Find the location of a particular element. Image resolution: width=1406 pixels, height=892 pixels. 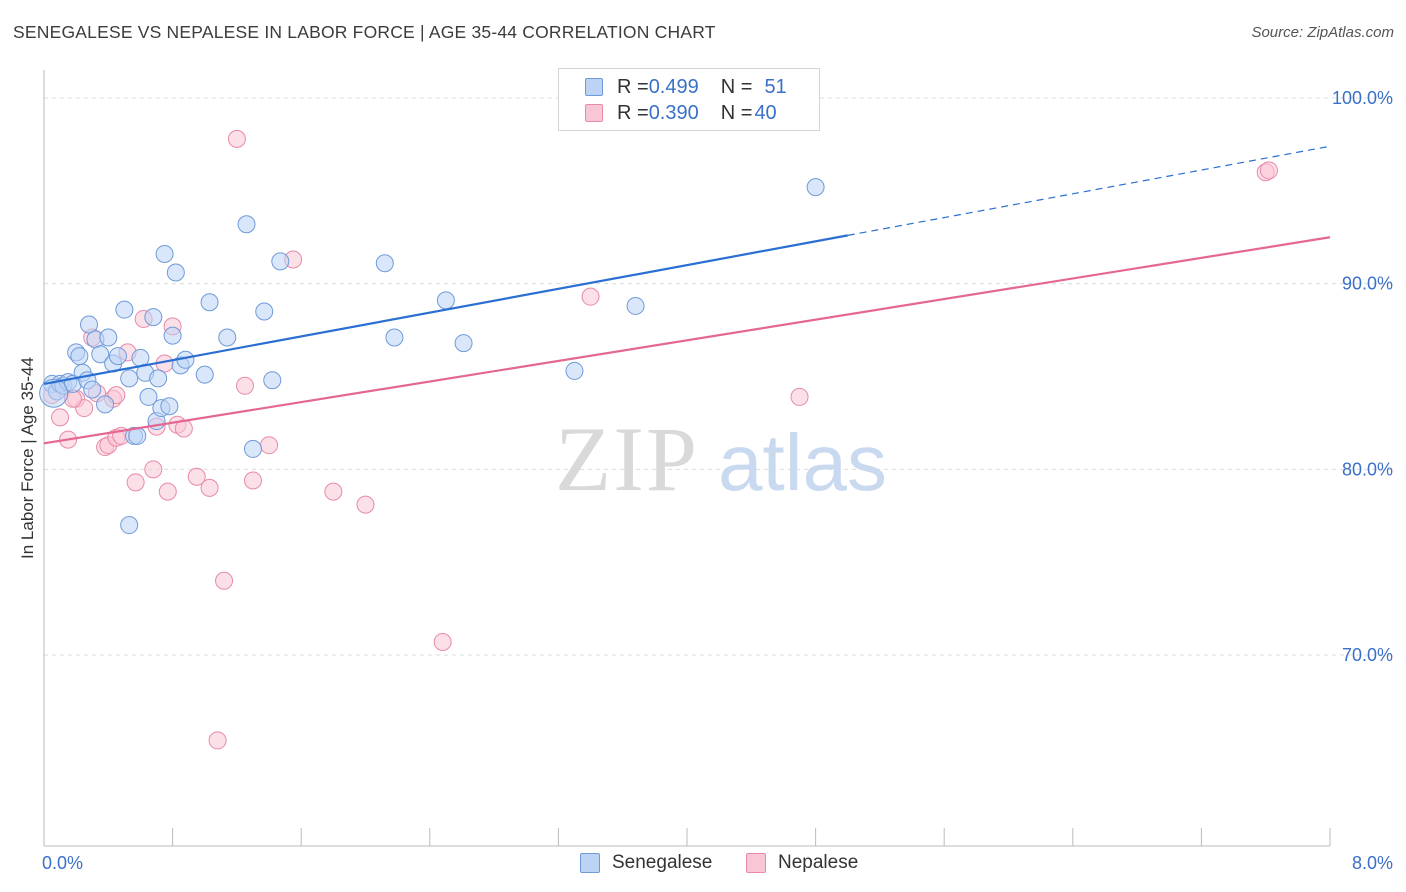

watermark-zip: ZIP is located at coordinates (627, 459).